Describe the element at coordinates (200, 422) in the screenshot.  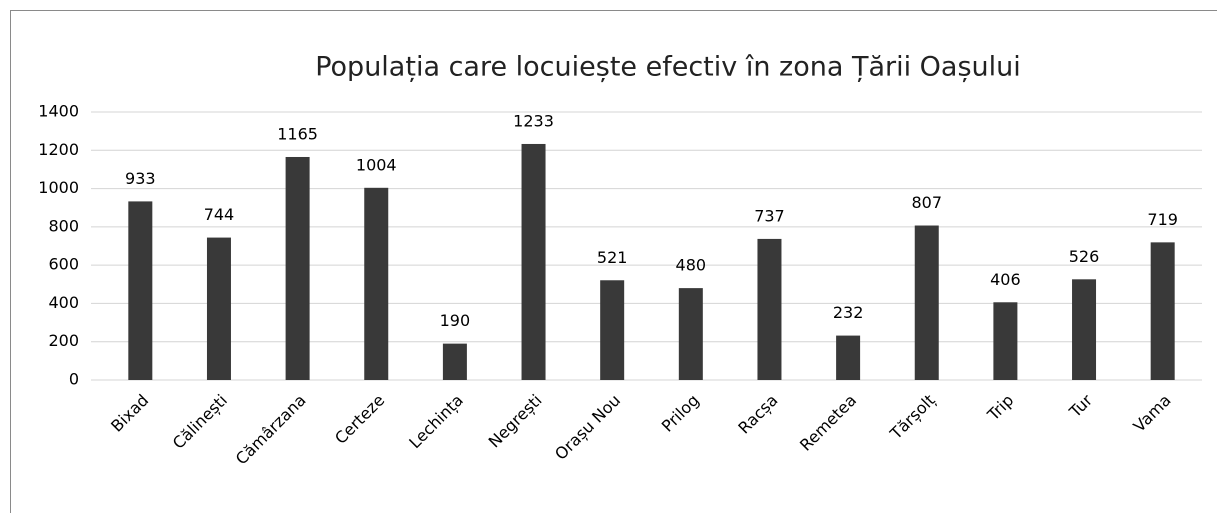
I see `x-tick-label: Călinești` at that location.